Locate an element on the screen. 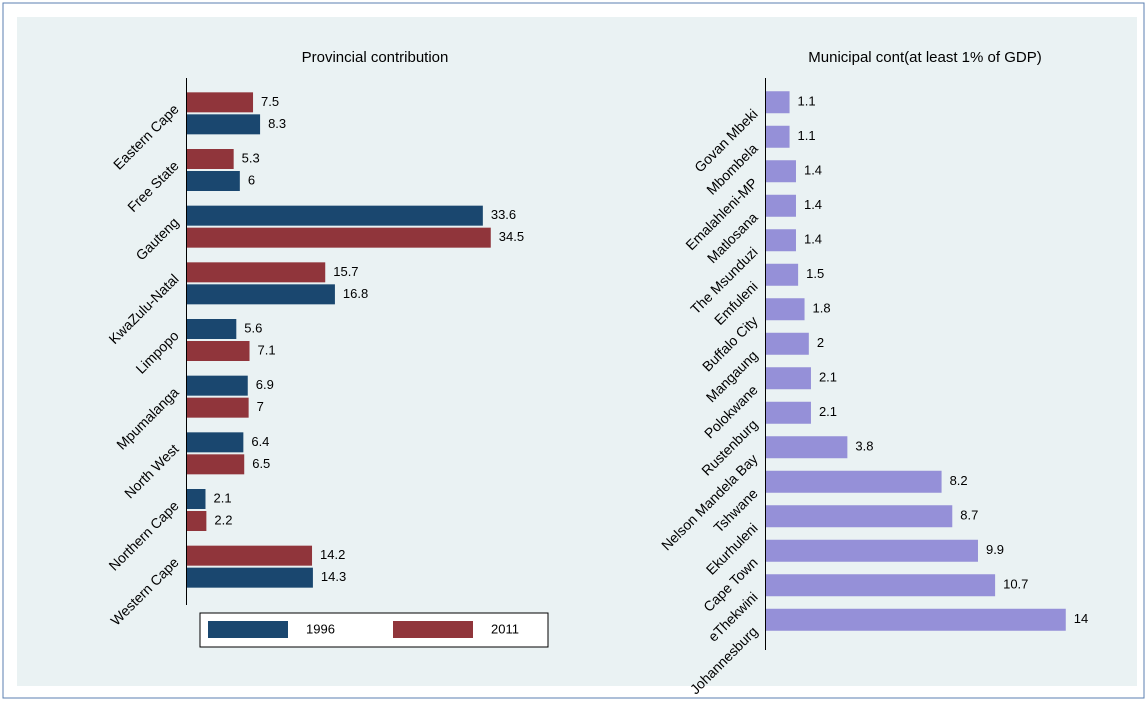 The image size is (1147, 701). value-label: 14.2 is located at coordinates (332, 554).